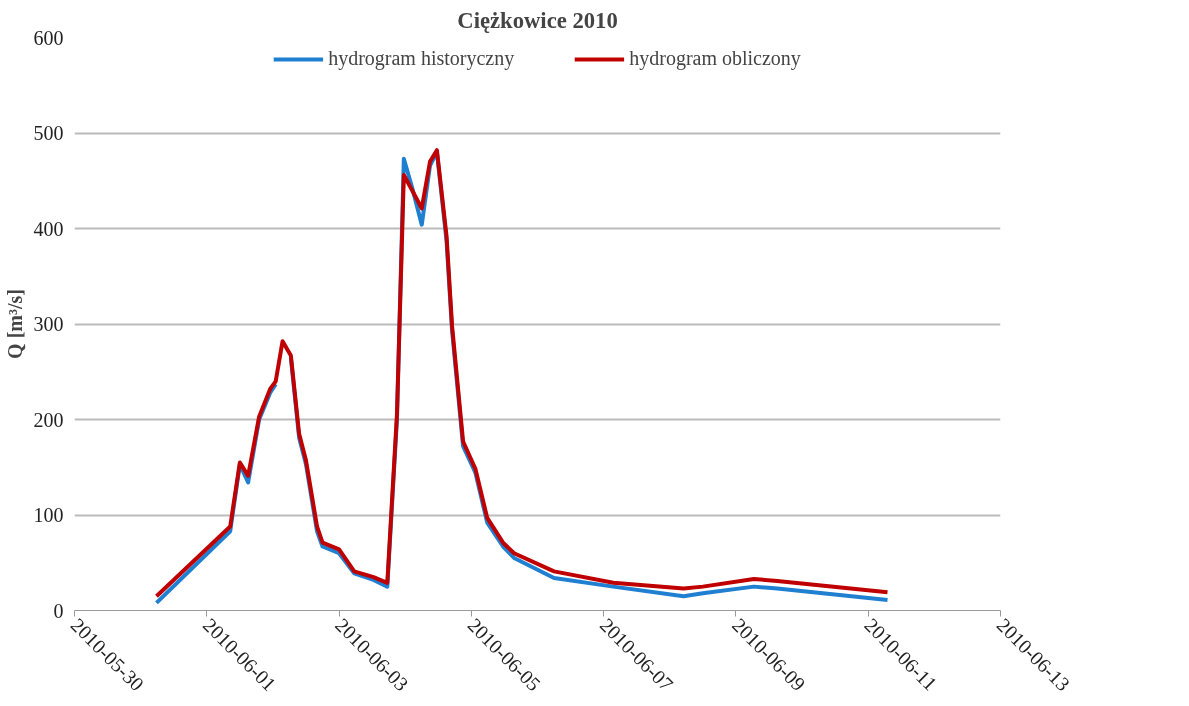 This screenshot has width=1189, height=706. Describe the element at coordinates (48, 37) in the screenshot. I see `y-tick-label: 600` at that location.